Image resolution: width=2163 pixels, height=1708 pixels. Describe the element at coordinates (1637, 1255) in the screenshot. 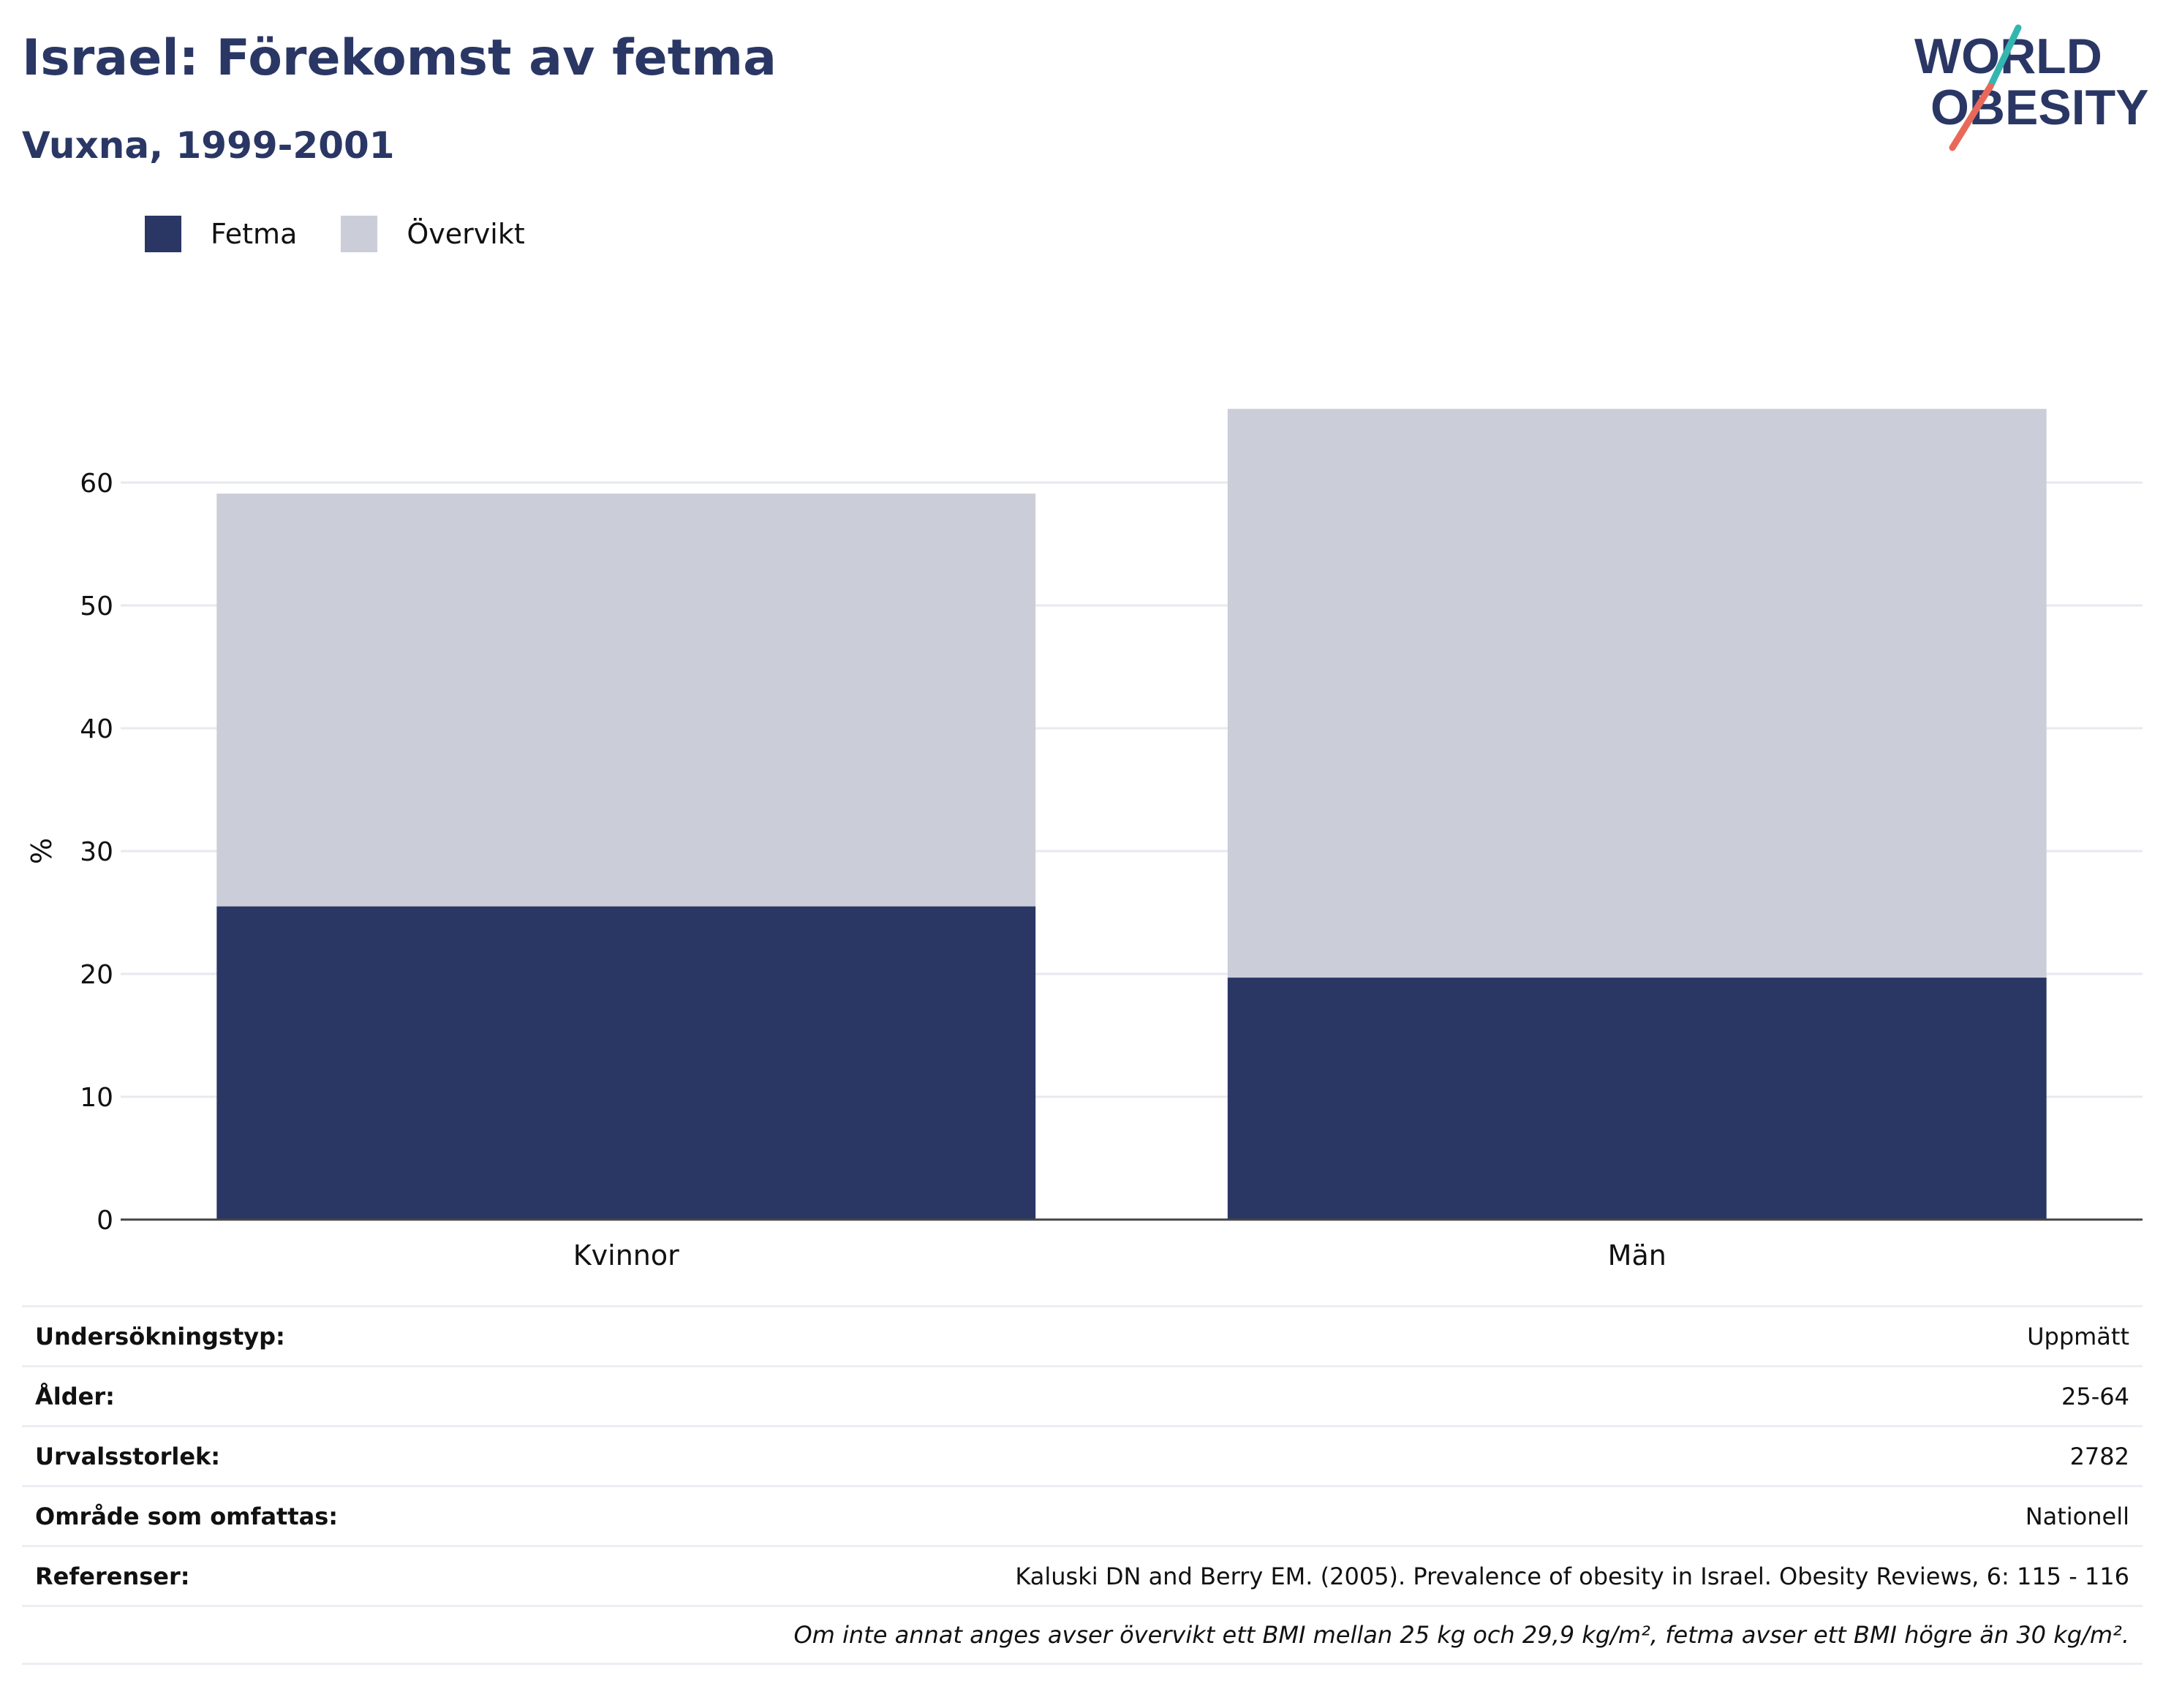

I see `x-tick-label: Män` at that location.